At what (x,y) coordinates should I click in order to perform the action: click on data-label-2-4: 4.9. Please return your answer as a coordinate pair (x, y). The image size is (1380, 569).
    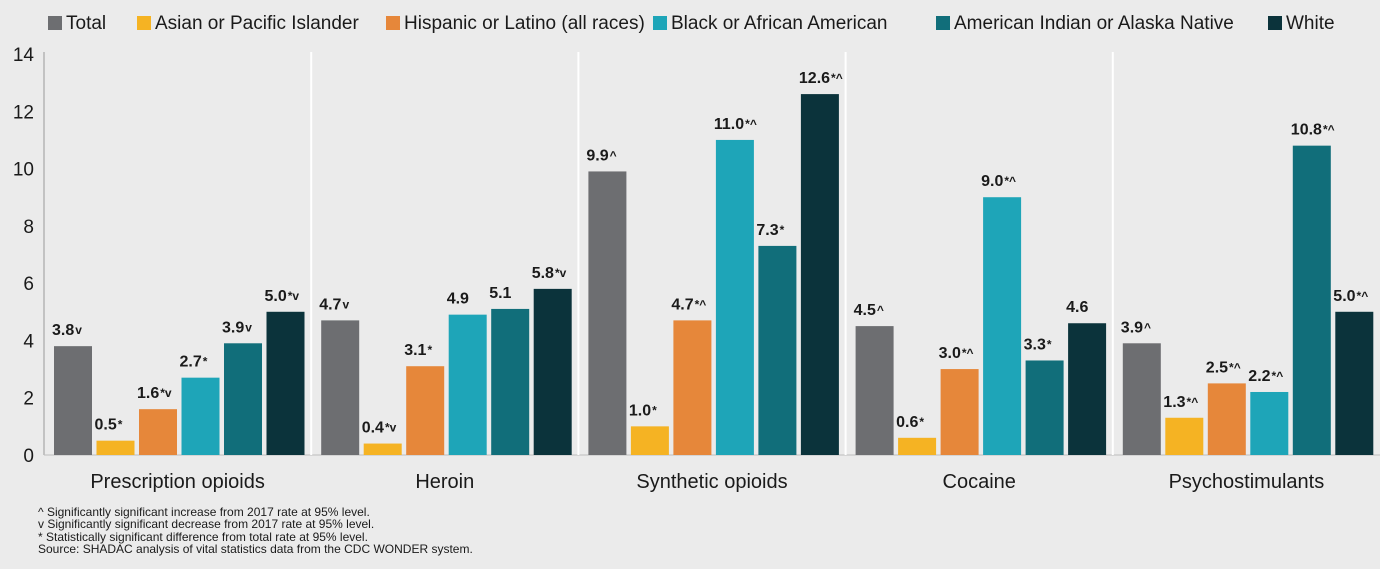
    Looking at the image, I should click on (458, 299).